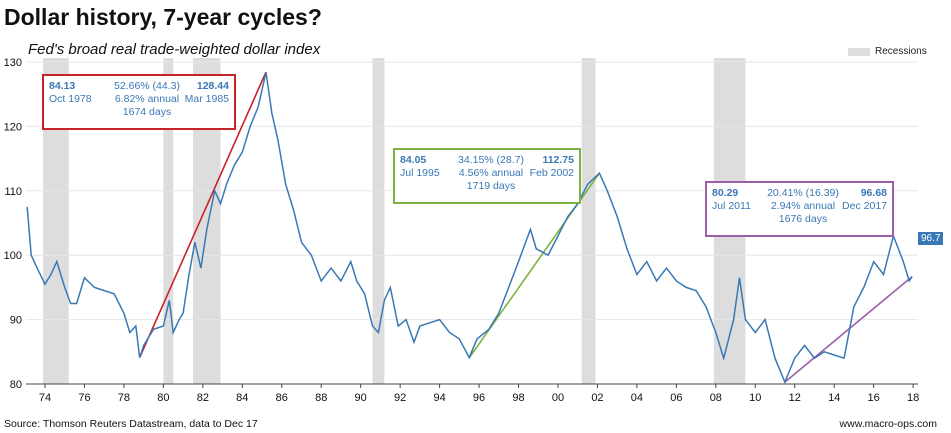  What do you see at coordinates (62, 86) in the screenshot?
I see `start-value: 84.13` at bounding box center [62, 86].